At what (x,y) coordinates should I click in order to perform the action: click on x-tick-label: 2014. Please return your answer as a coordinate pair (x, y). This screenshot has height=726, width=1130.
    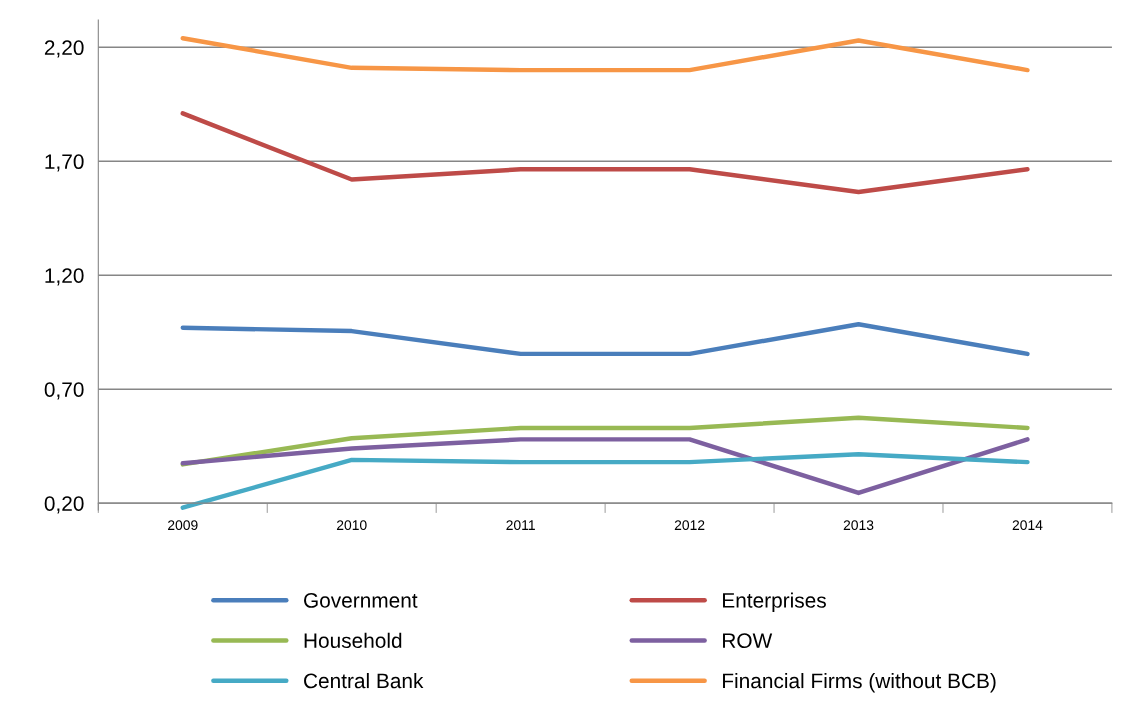
    Looking at the image, I should click on (1027, 525).